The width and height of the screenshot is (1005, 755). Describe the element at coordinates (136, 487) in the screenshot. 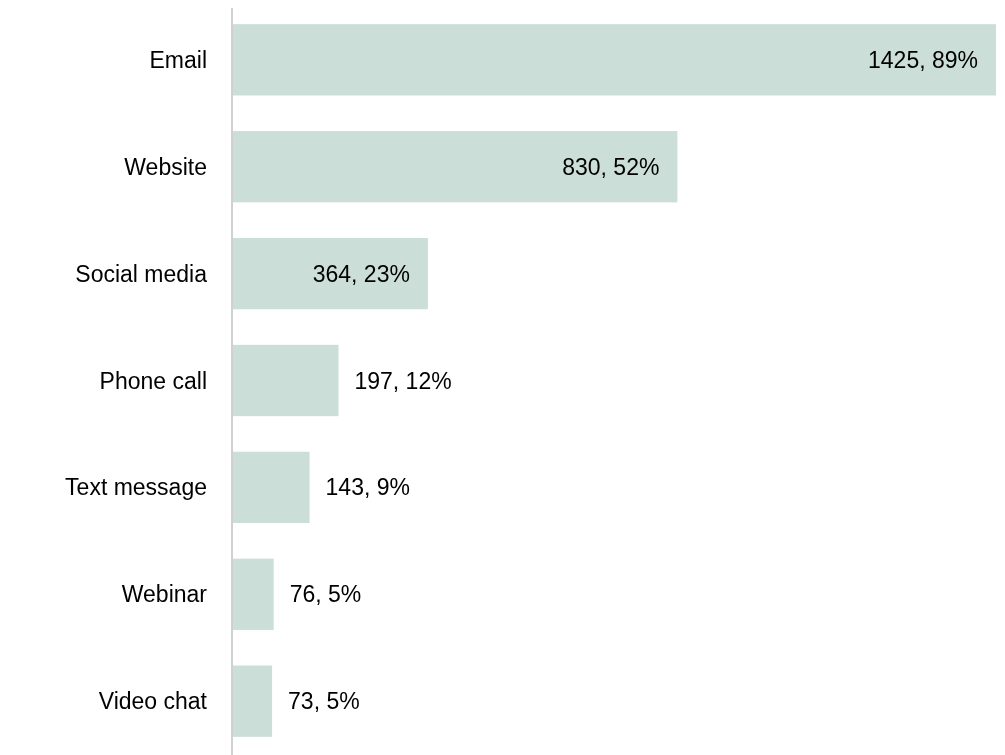

I see `y-tick-label: Text message` at that location.